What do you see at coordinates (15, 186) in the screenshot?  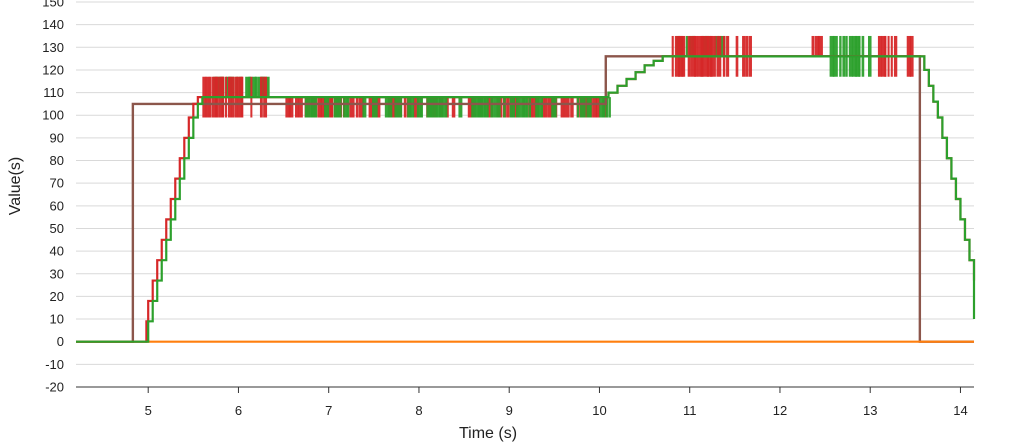 I see `y-axis-title: Value(s)` at bounding box center [15, 186].